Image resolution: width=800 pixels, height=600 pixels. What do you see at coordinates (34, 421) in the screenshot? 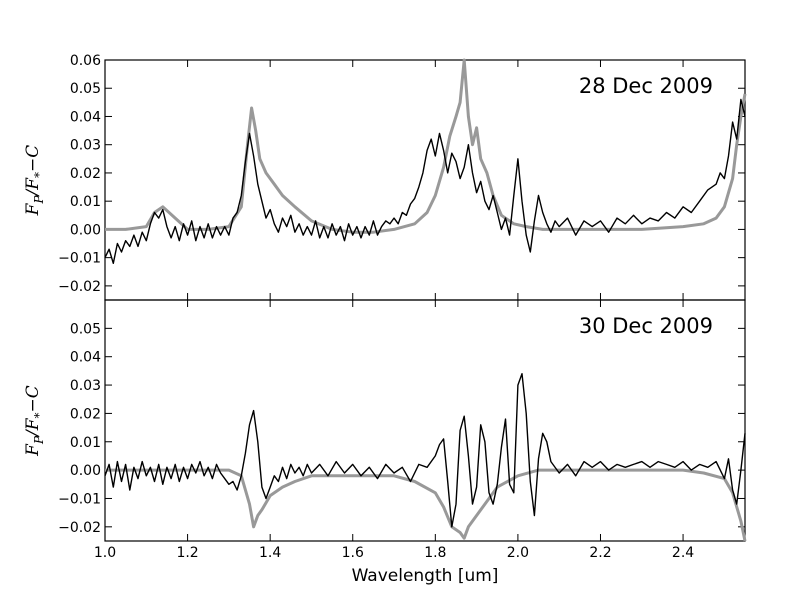
I see `panel-bottom-ylabel: FP/F*−C` at bounding box center [34, 421].